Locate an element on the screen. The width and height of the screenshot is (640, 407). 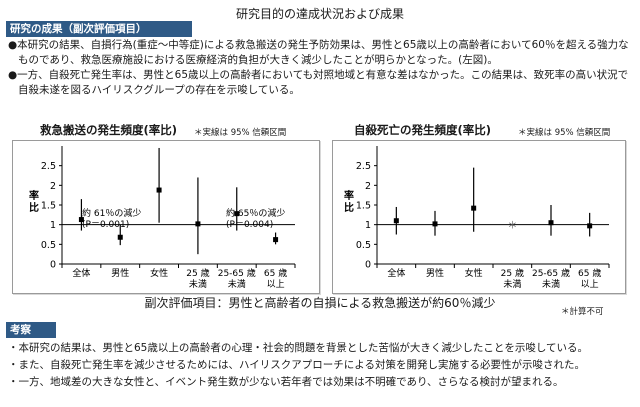
discussion-section-header: 考察 is located at coordinates (31, 330).